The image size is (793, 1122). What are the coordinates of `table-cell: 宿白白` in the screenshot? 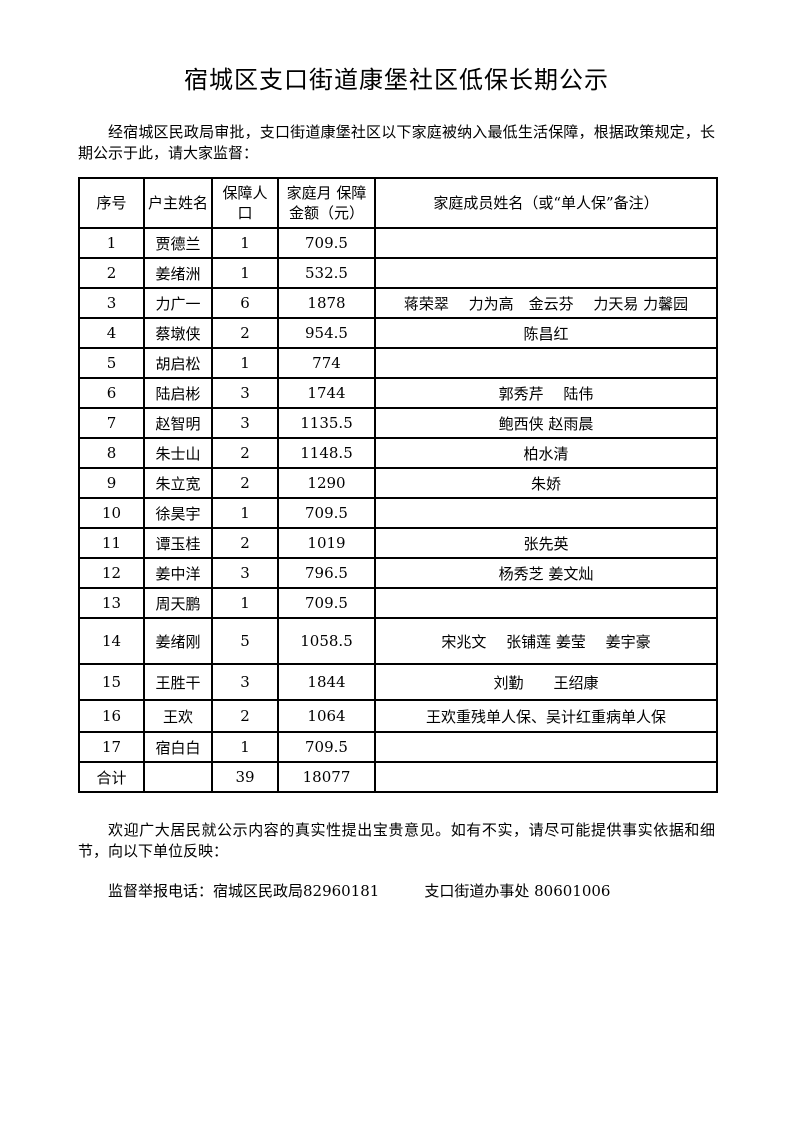 It's located at (178, 747).